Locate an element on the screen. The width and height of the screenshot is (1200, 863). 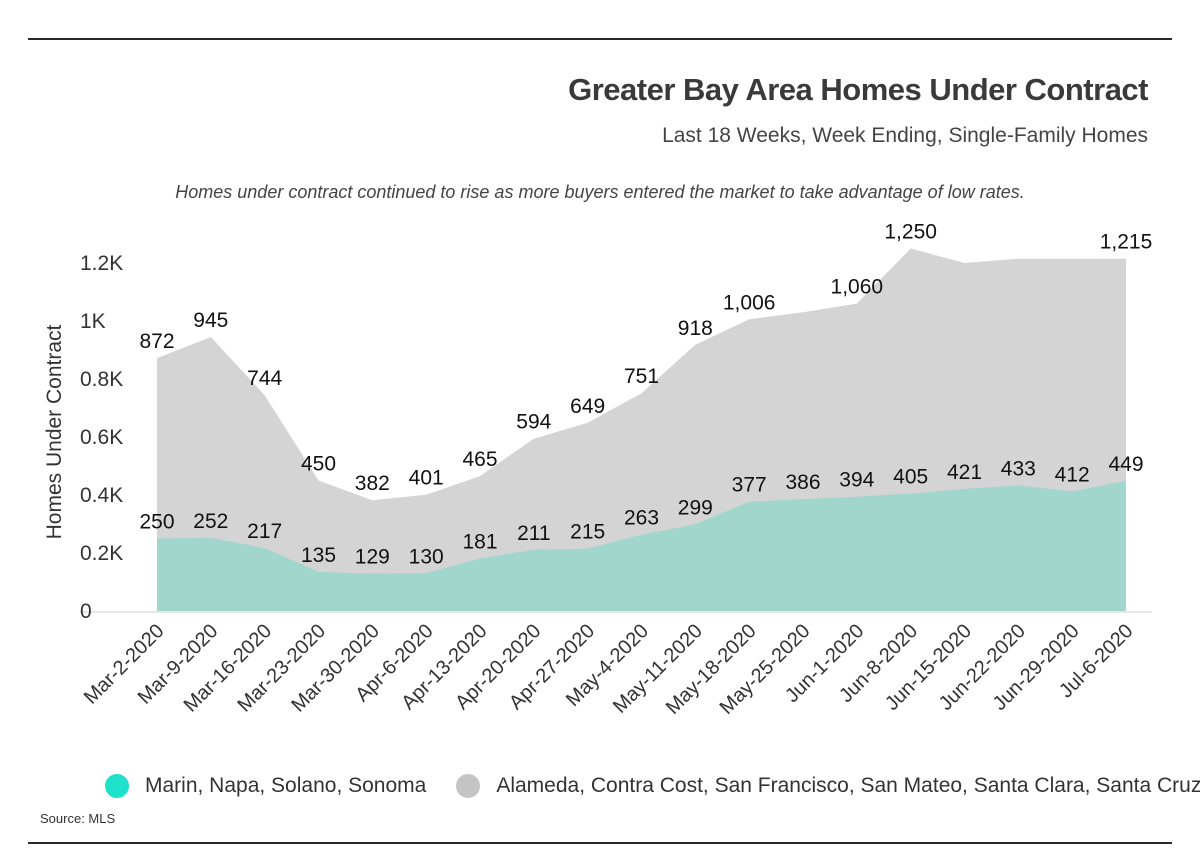
data-label-series-1: 1,006 is located at coordinates (749, 302).